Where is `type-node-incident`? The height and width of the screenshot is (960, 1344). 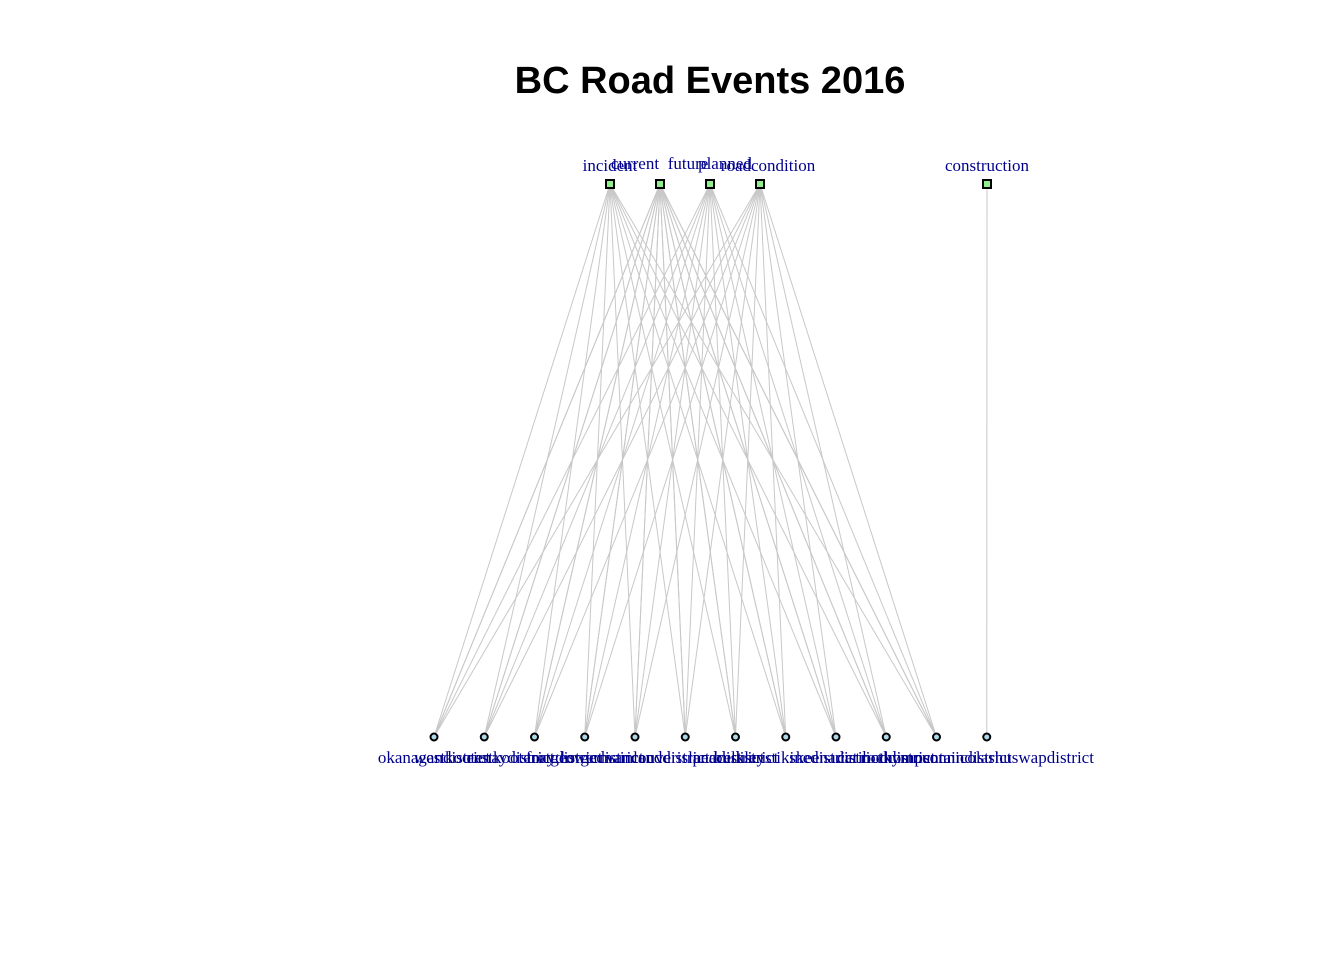 type-node-incident is located at coordinates (610, 184).